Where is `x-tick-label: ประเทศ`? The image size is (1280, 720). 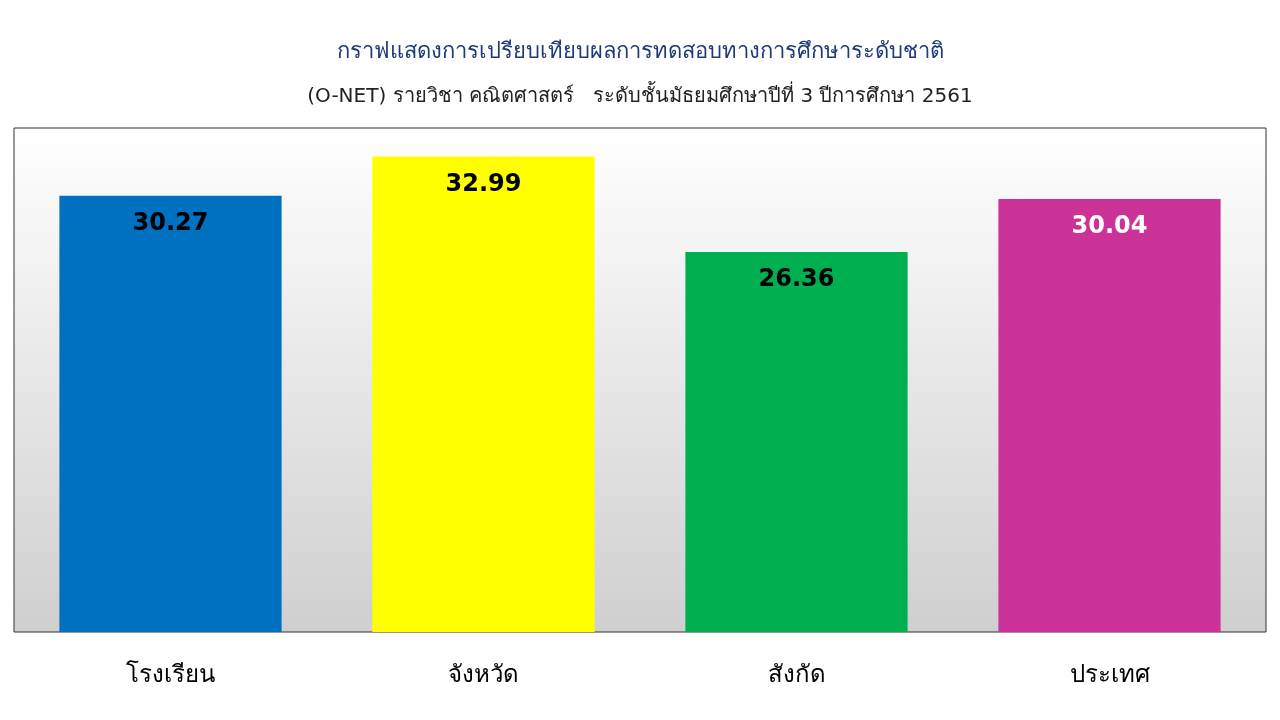
x-tick-label: ประเทศ is located at coordinates (1109, 674).